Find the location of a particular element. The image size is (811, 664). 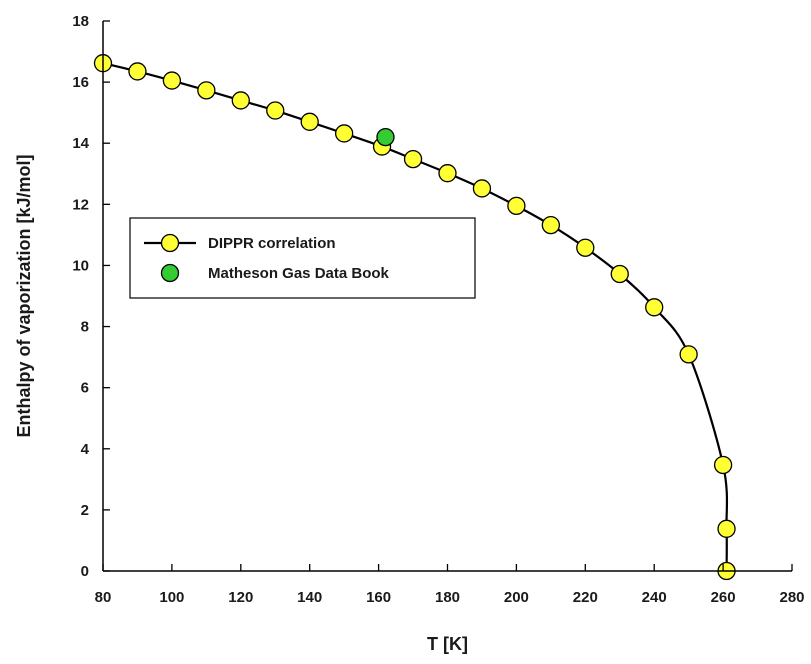

legend-marker-dippr is located at coordinates (170, 243).